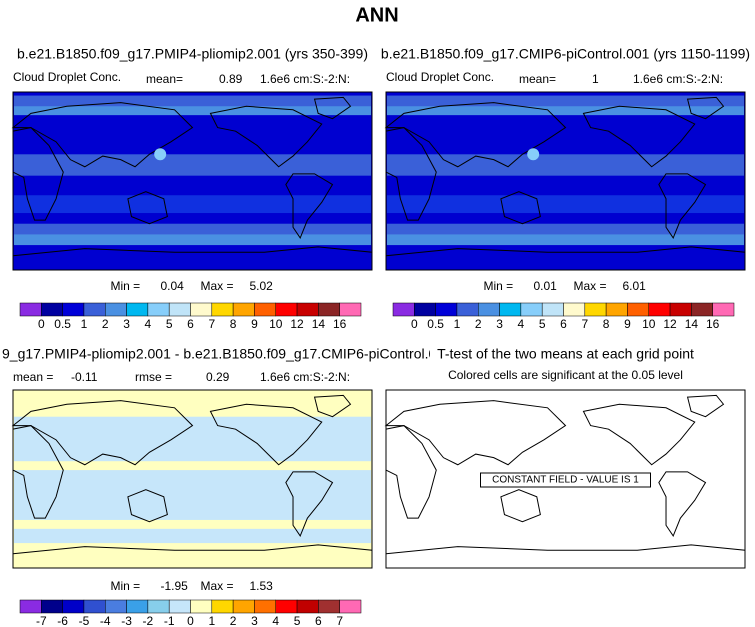 The height and width of the screenshot is (627, 755). What do you see at coordinates (435, 324) in the screenshot?
I see `colorbar-label: 0.5` at bounding box center [435, 324].